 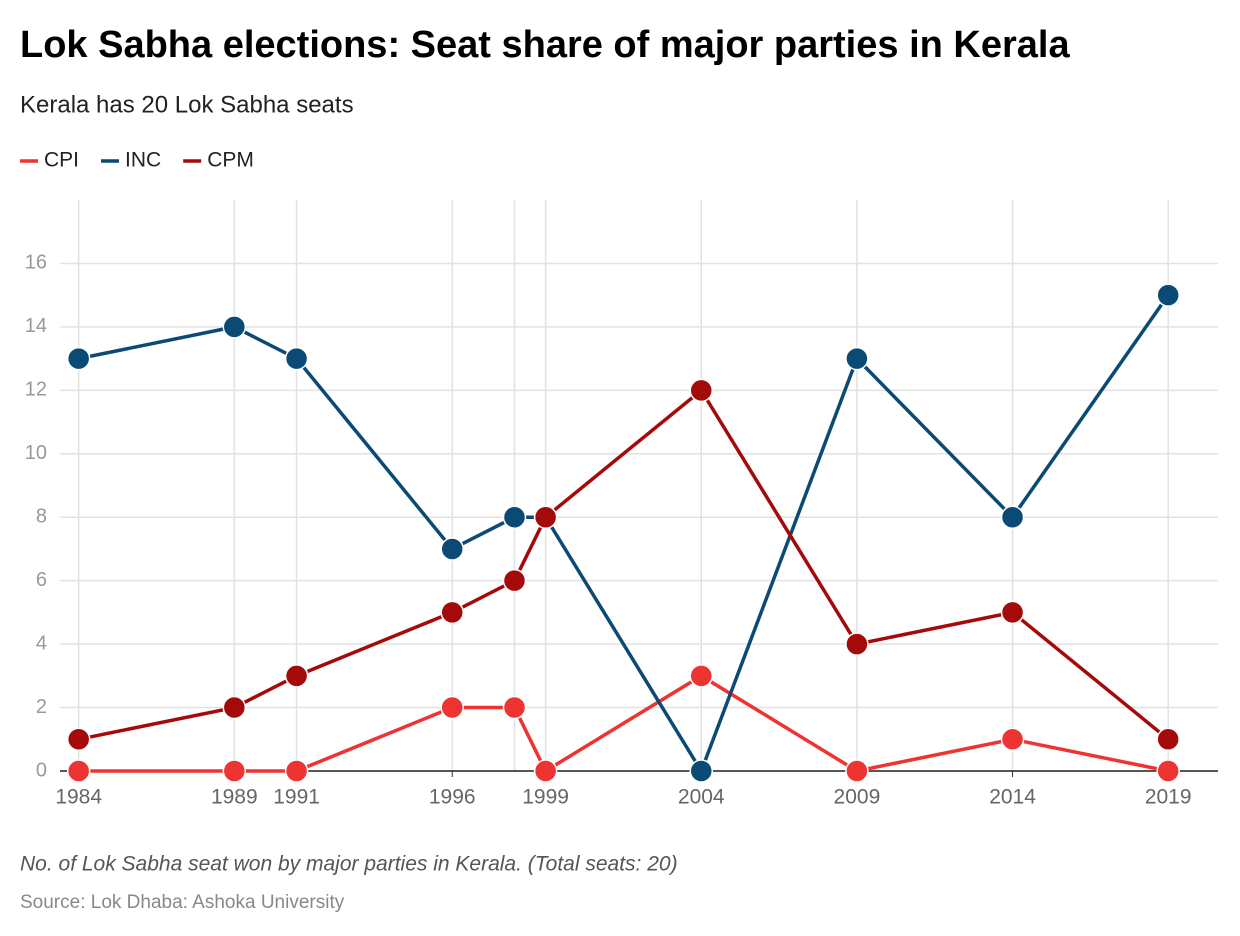 What do you see at coordinates (78, 797) in the screenshot?
I see `x-tick-label: 1984` at bounding box center [78, 797].